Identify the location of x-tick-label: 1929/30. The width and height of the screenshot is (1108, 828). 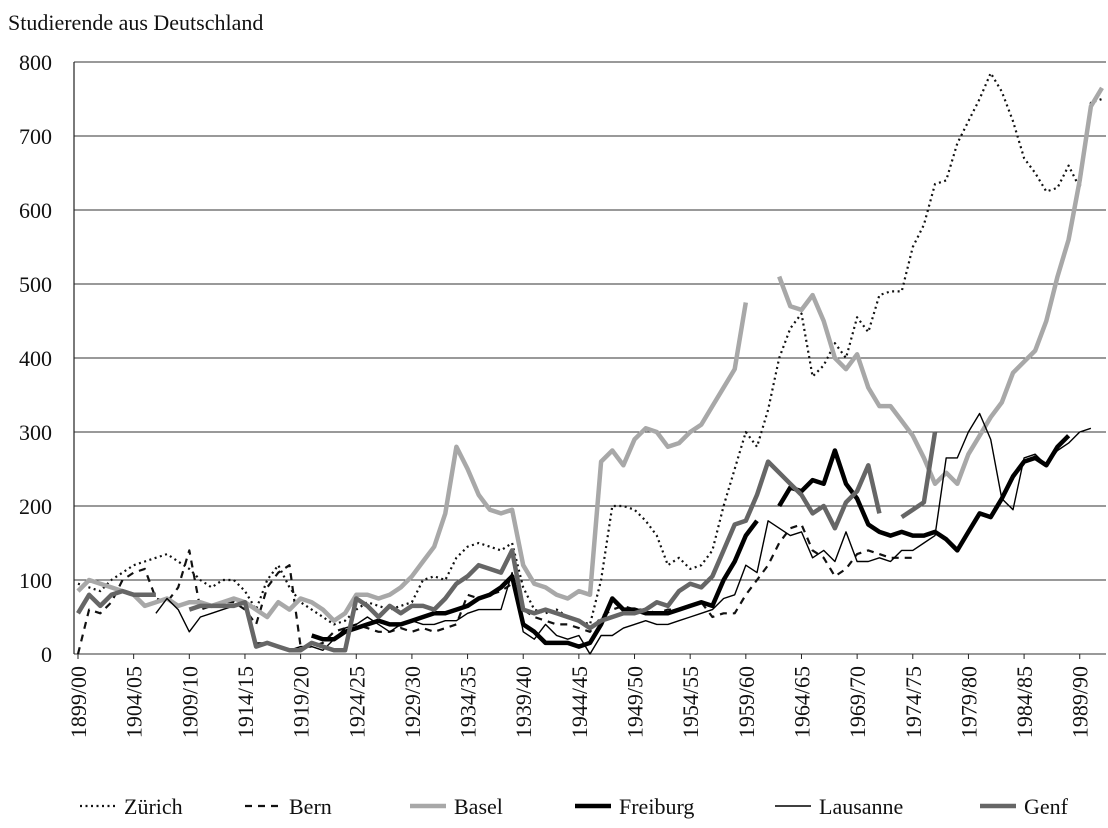
(412, 702).